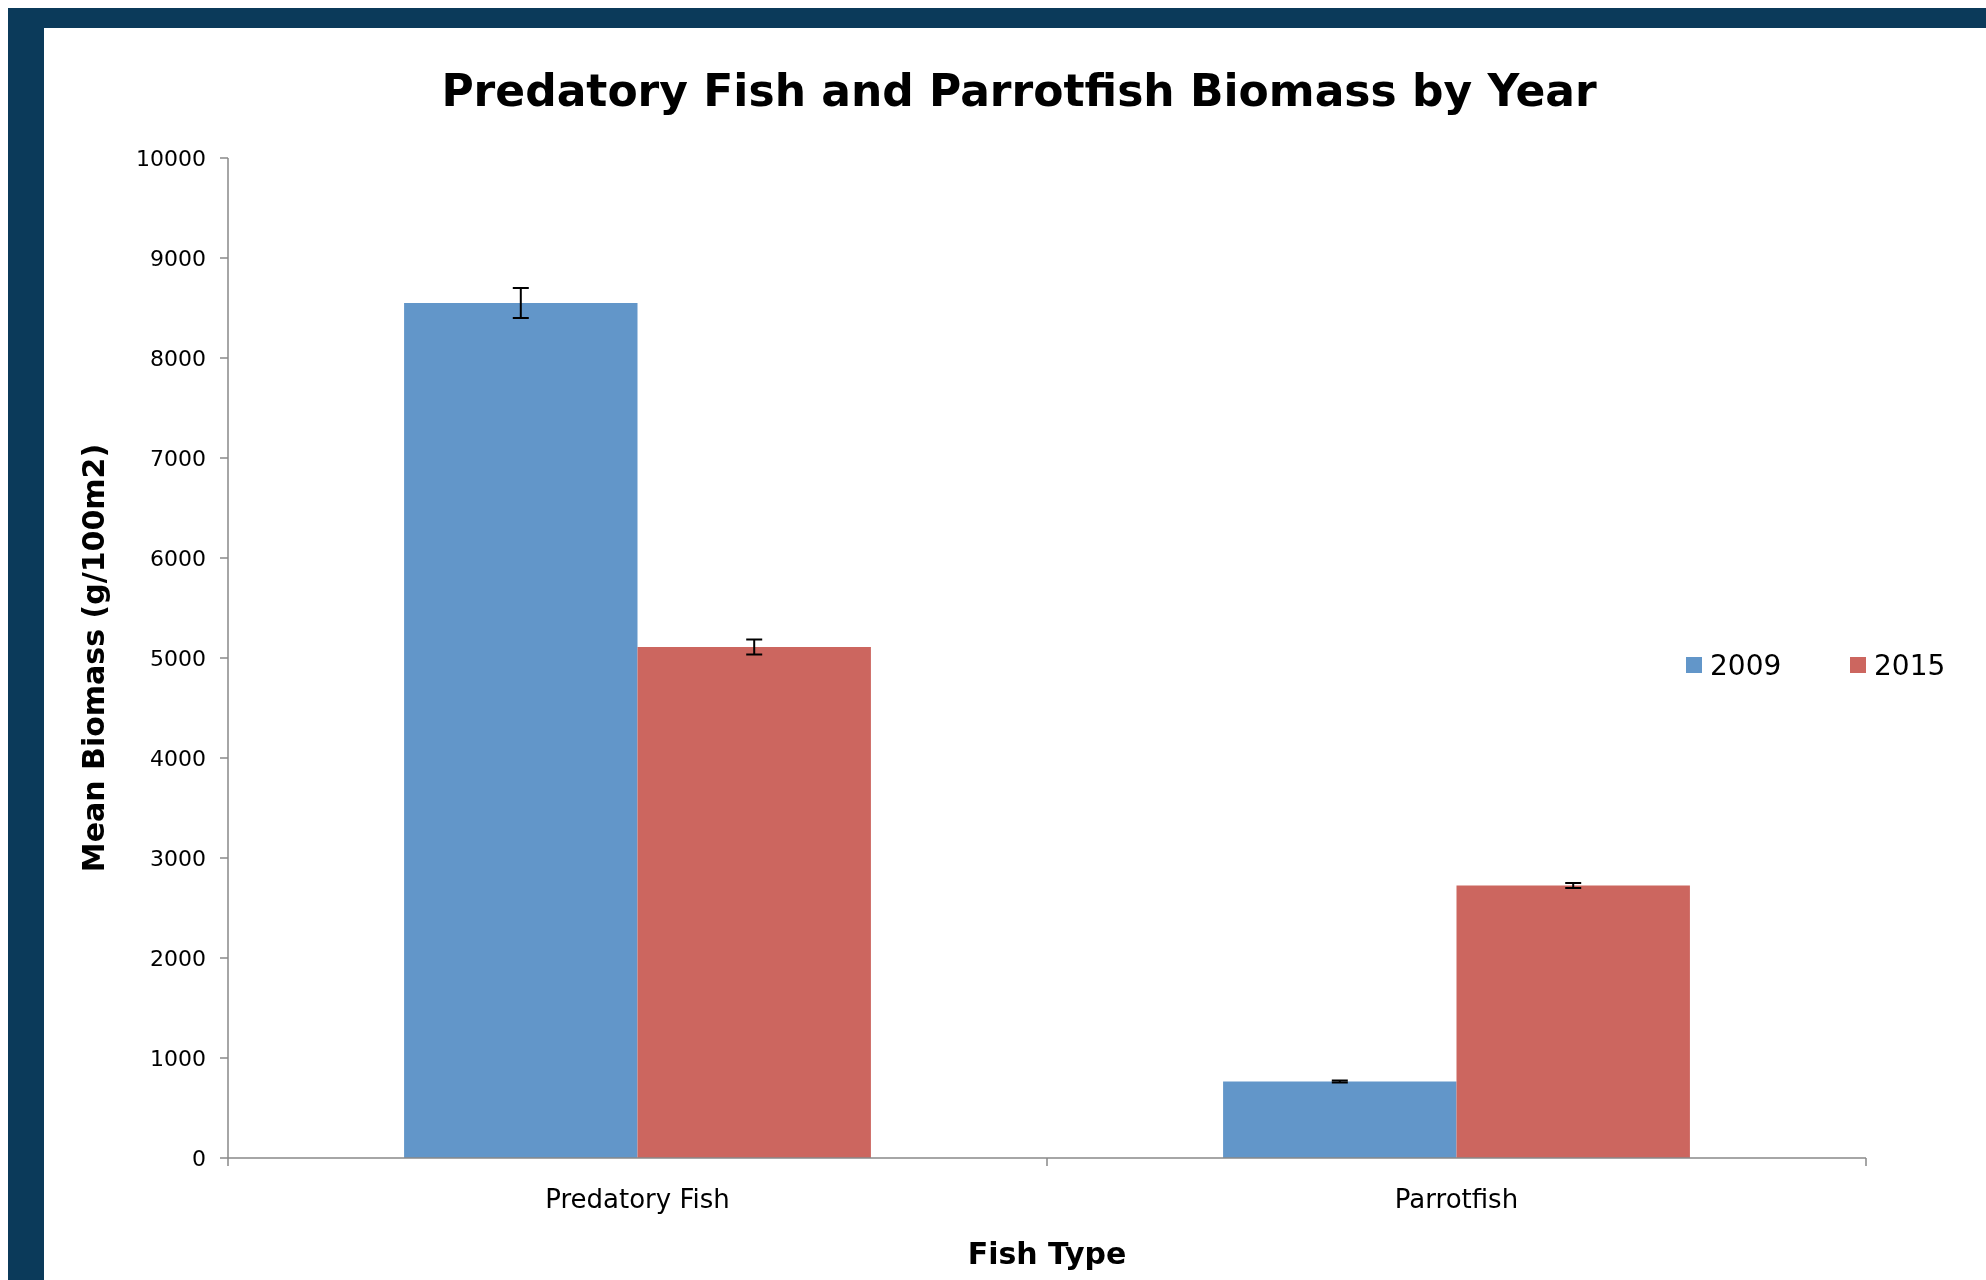 The image size is (1986, 1280). I want to click on y-tick-label: 9000, so click(178, 258).